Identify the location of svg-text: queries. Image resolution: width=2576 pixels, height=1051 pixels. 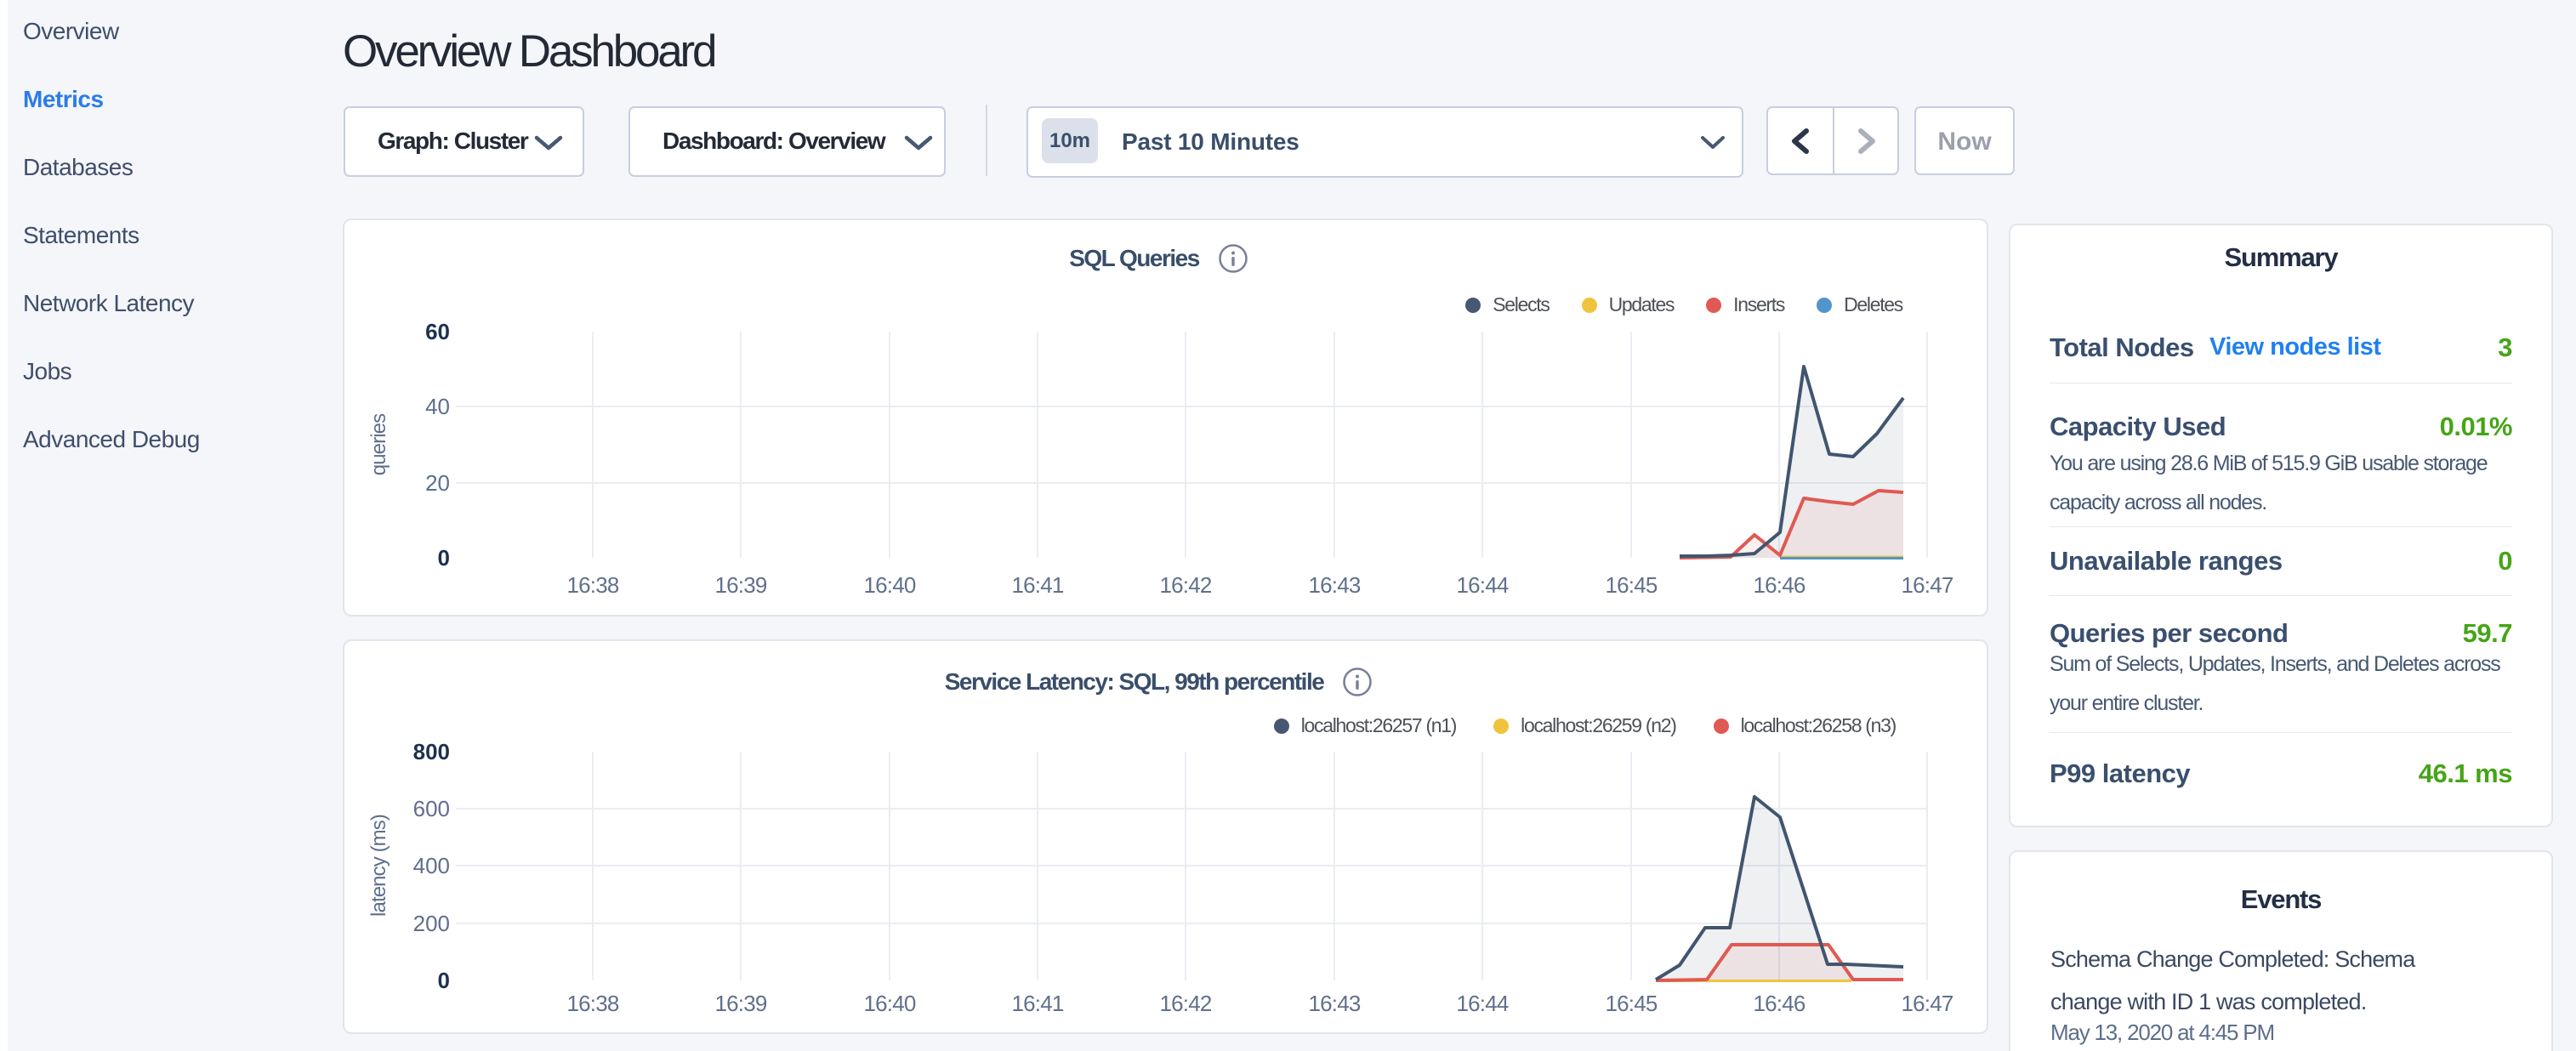
(378, 444).